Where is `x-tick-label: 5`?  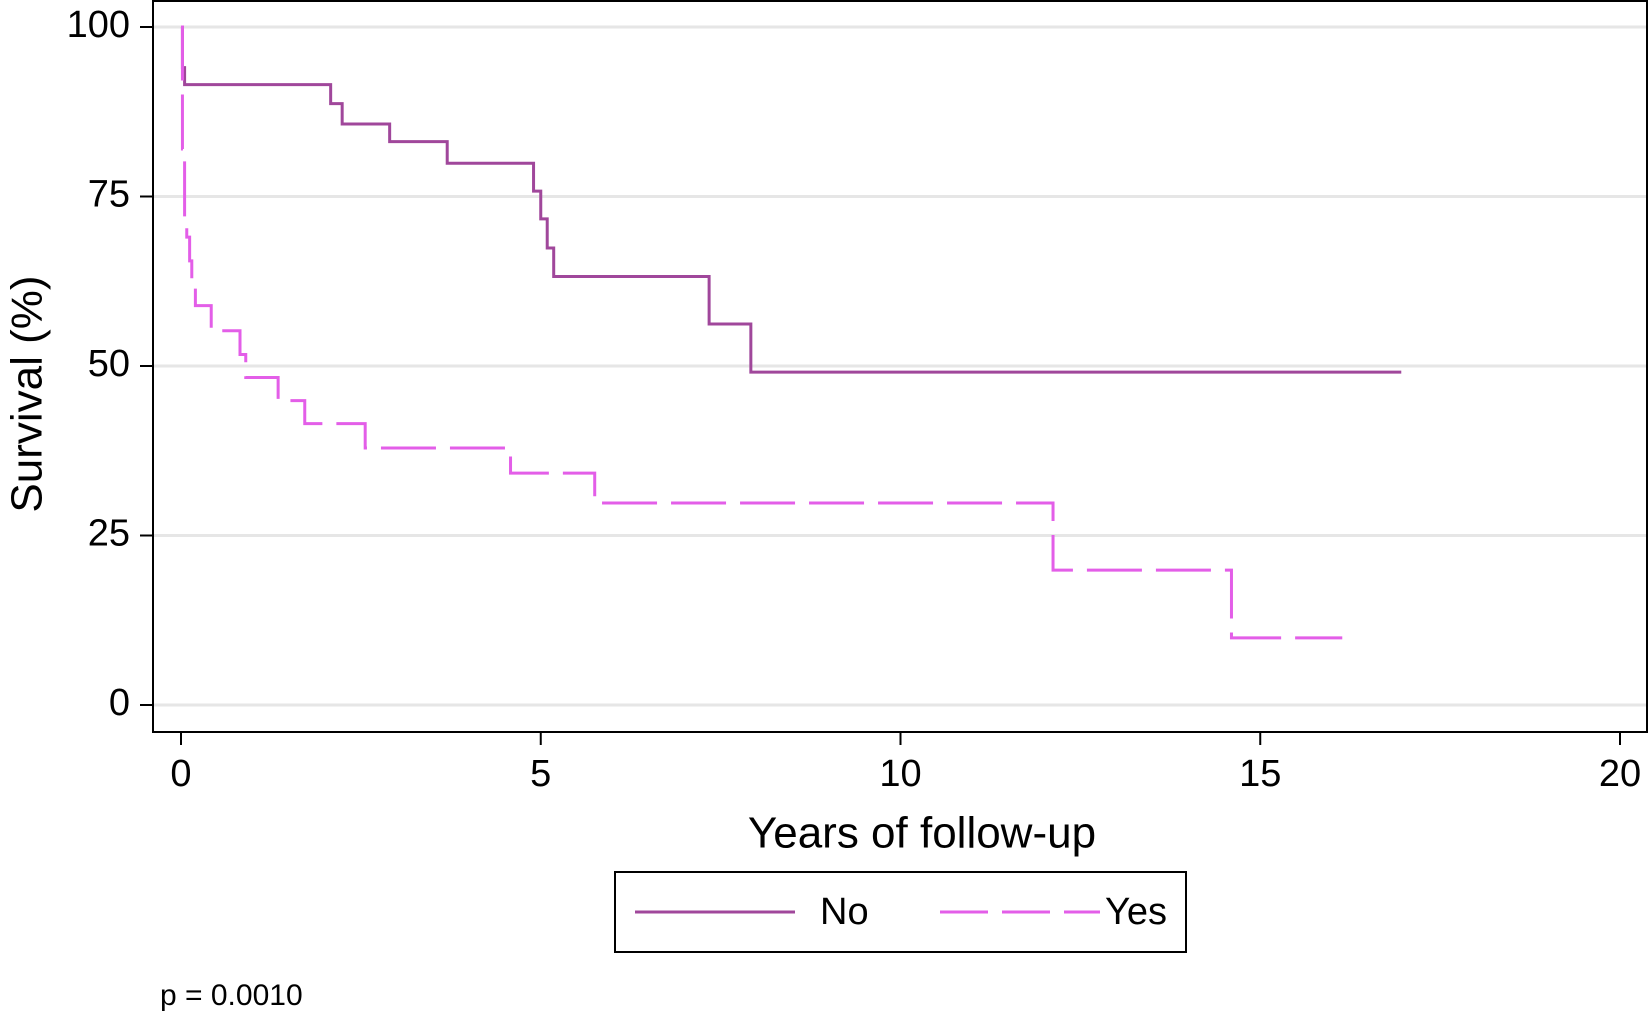
x-tick-label: 5 is located at coordinates (540, 774).